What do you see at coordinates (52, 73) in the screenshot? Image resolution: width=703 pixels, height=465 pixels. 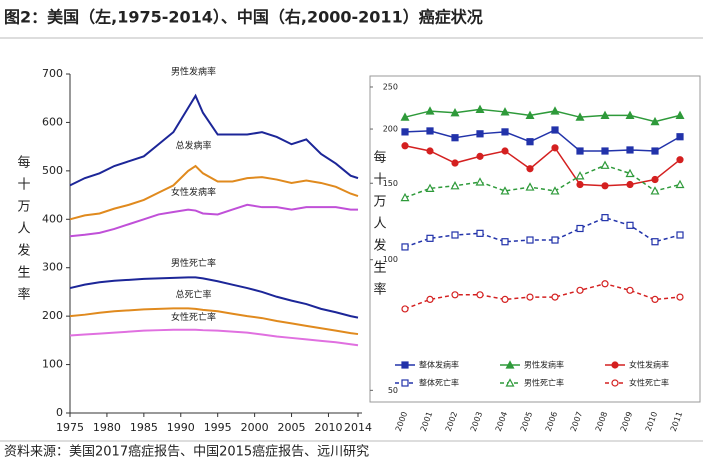 I see `y-tick-label: 700` at bounding box center [52, 73].